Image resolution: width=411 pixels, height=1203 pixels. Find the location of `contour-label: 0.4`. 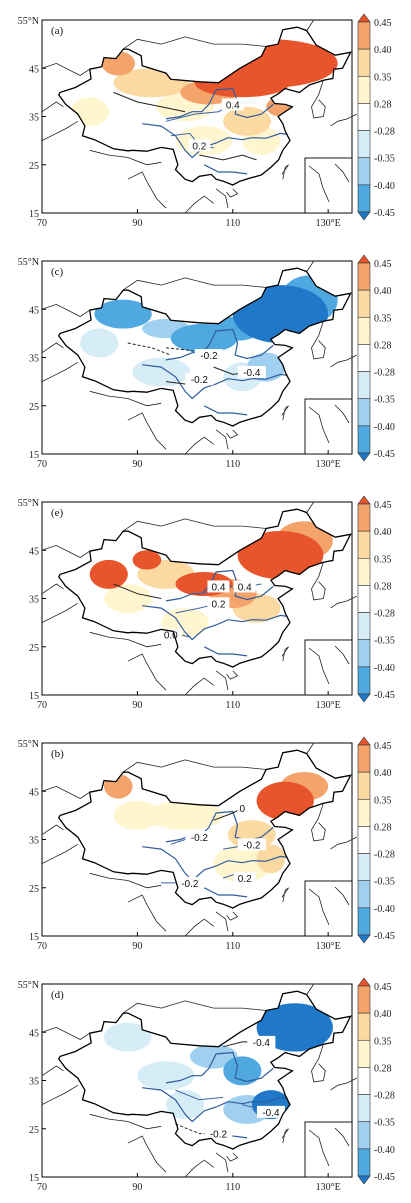

contour-label: 0.4 is located at coordinates (233, 105).